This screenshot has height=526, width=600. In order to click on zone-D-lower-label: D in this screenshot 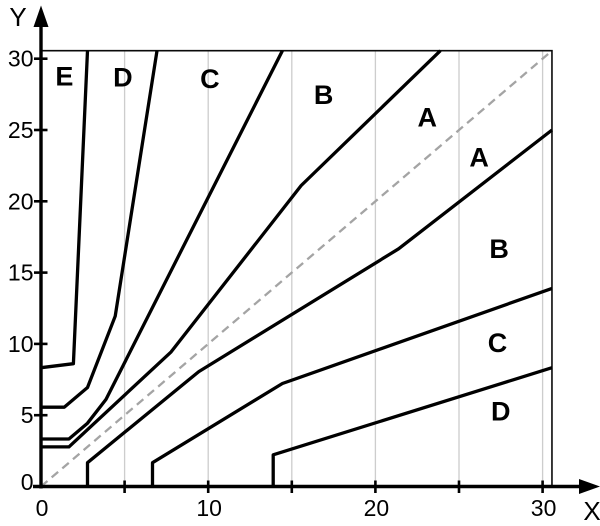, I will do `click(501, 411)`.